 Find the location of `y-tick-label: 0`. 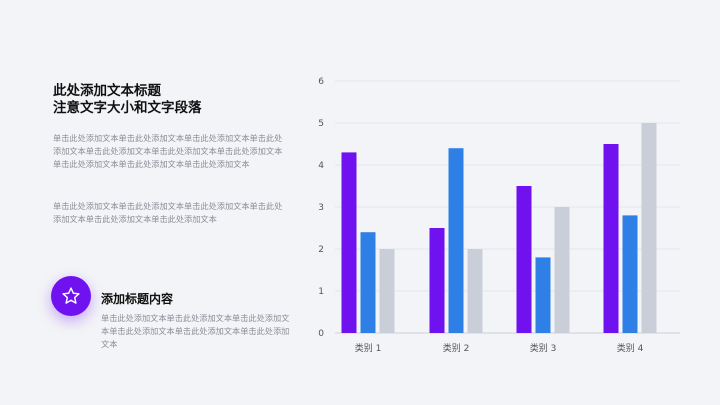

y-tick-label: 0 is located at coordinates (321, 334).